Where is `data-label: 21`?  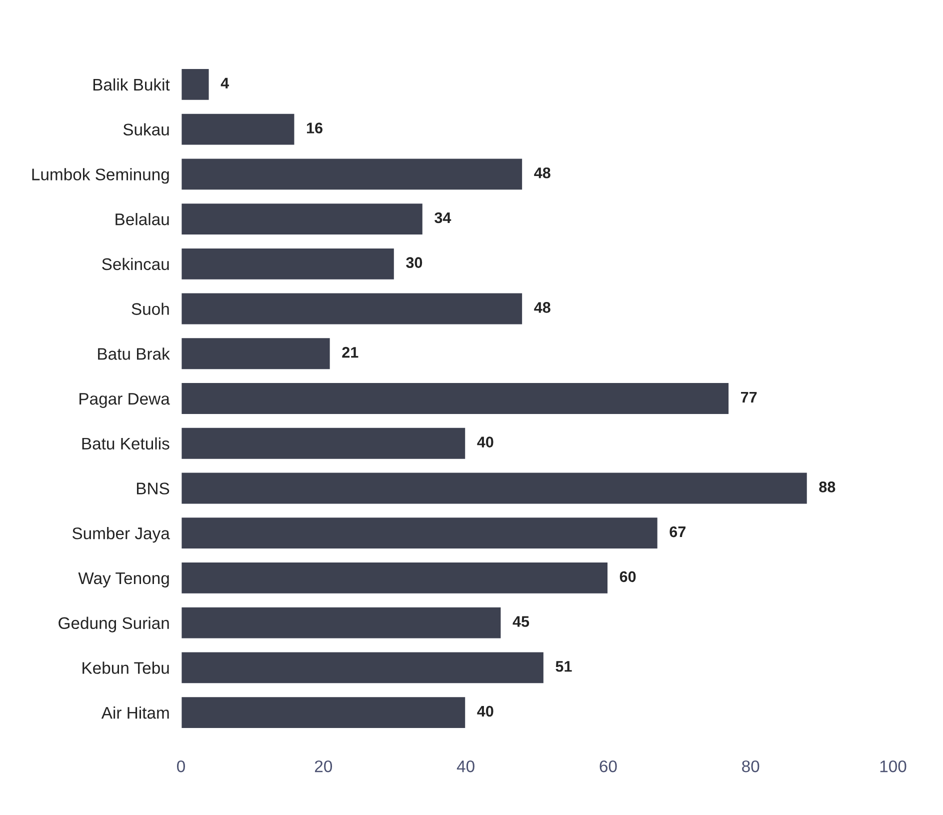 data-label: 21 is located at coordinates (350, 352).